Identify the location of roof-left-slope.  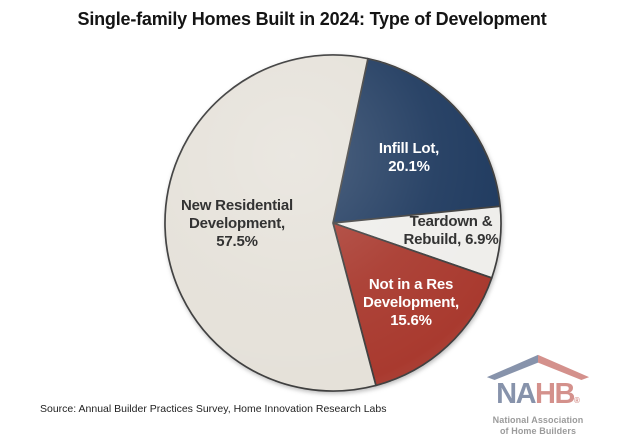
(512, 367).